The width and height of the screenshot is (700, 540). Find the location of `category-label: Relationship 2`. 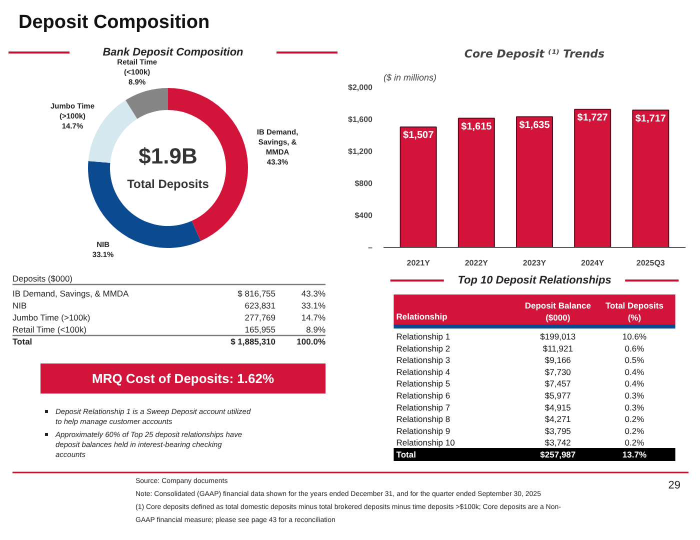

category-label: Relationship 2 is located at coordinates (423, 348).